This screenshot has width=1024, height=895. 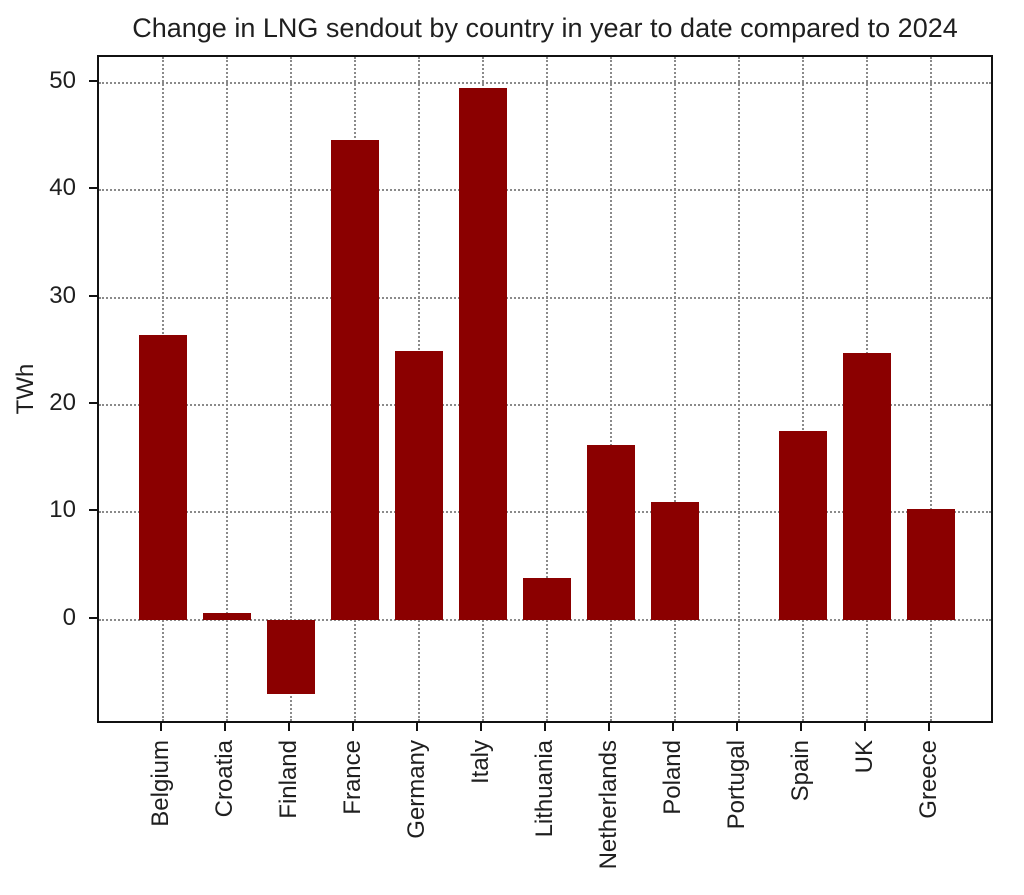 I want to click on bar-poland, so click(x=675, y=560).